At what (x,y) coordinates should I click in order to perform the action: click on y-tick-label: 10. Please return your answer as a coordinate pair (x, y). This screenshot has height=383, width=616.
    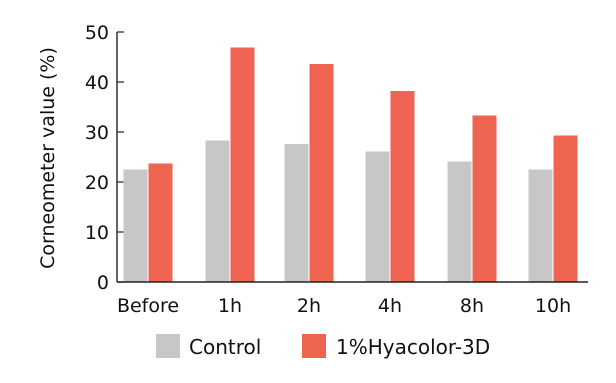
    Looking at the image, I should click on (97, 233).